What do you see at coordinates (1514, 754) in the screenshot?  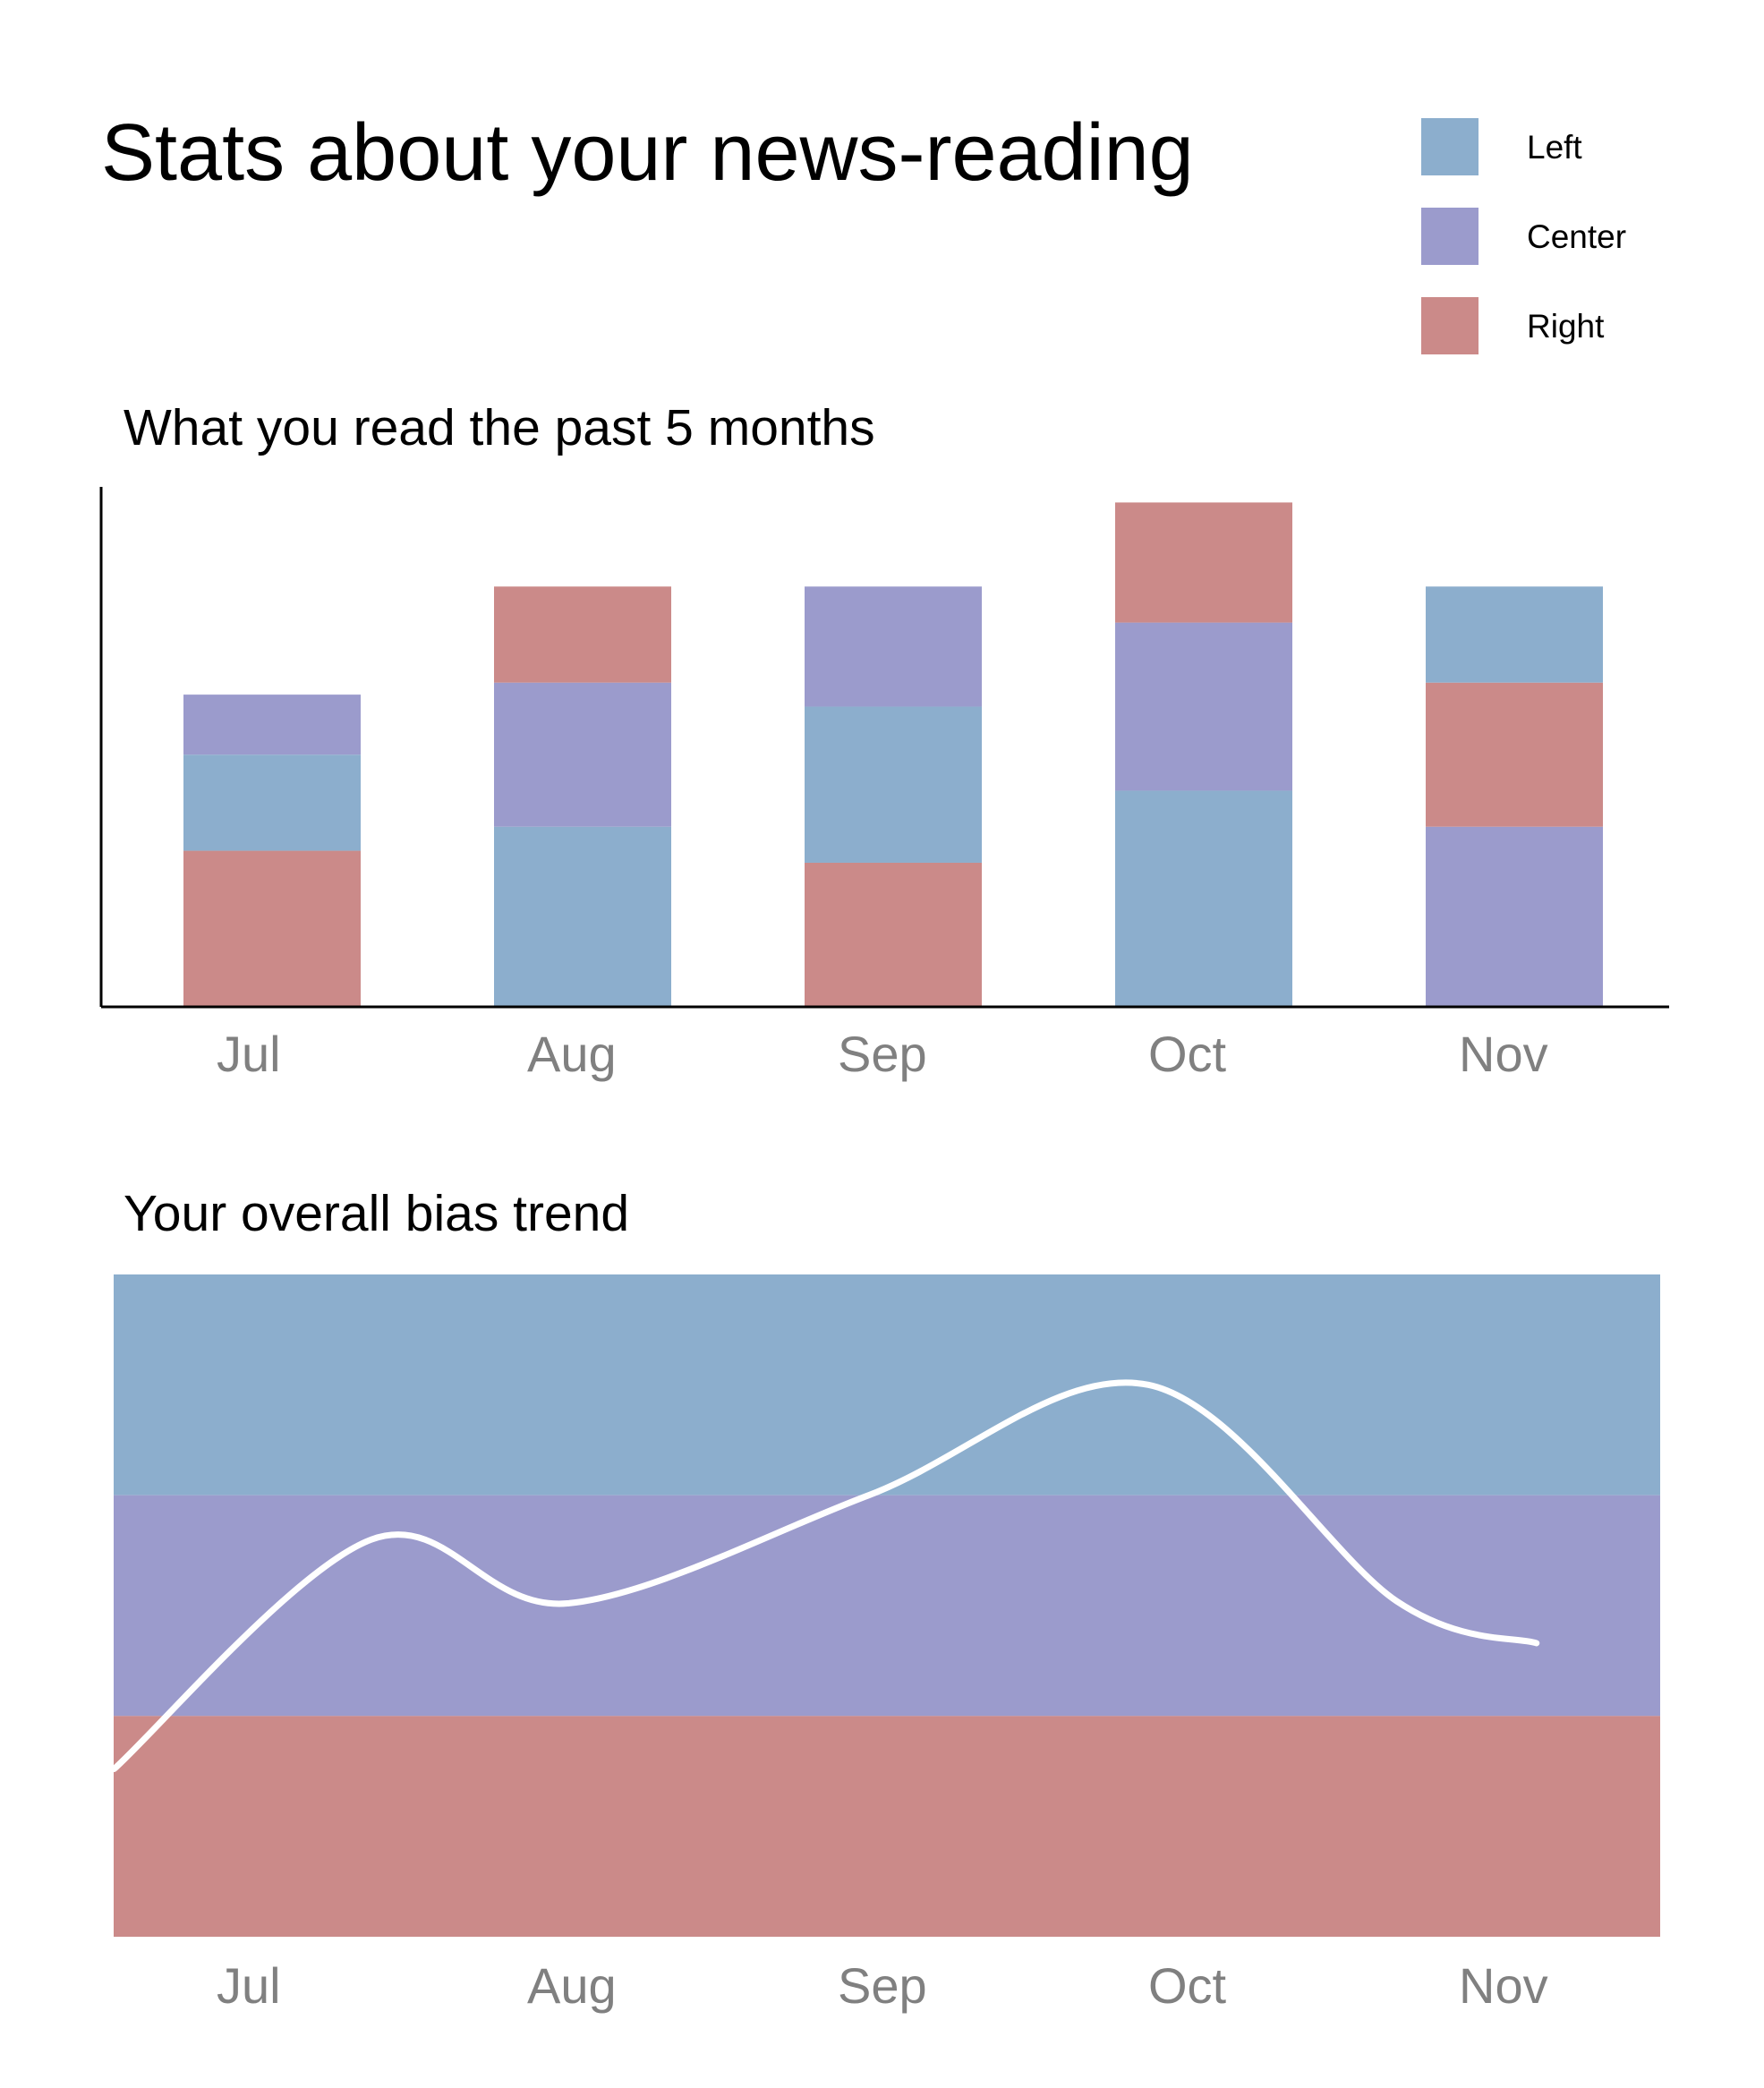 I see `bar-nov-right` at bounding box center [1514, 754].